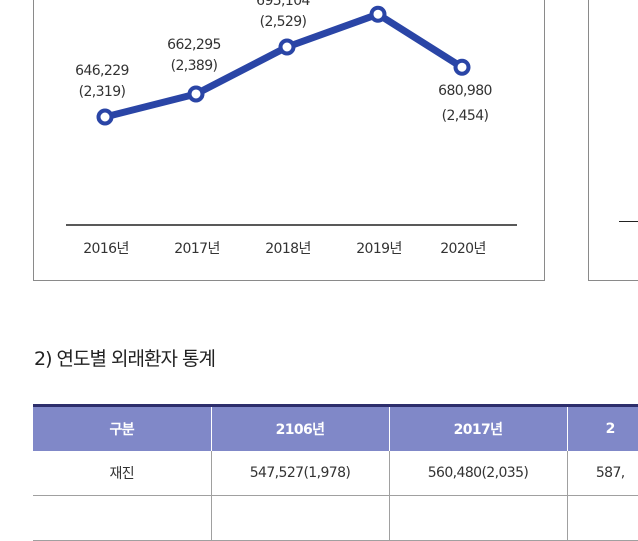  What do you see at coordinates (122, 473) in the screenshot?
I see `table-cell: 재진` at bounding box center [122, 473].